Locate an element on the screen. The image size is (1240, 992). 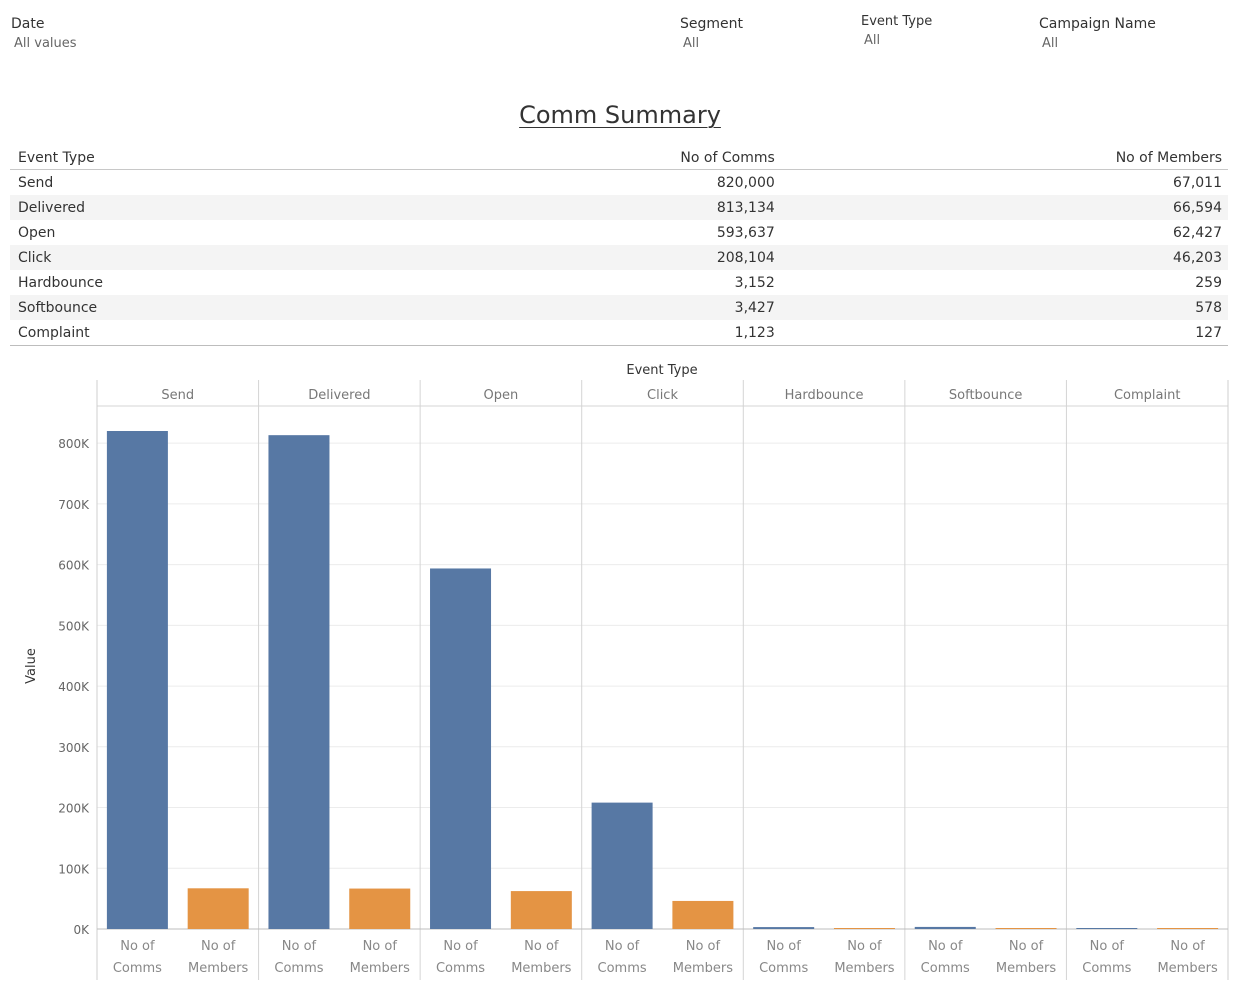
filter-segment: Segment All is located at coordinates (711, 33).